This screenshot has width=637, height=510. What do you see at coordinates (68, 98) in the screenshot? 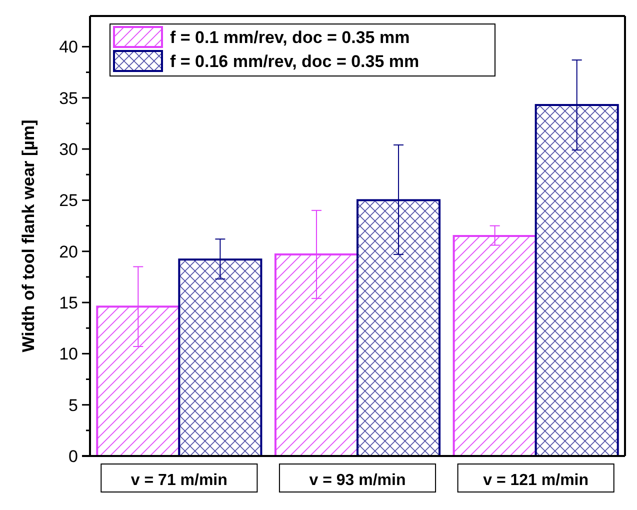
I see `y-tick-label: 35` at bounding box center [68, 98].